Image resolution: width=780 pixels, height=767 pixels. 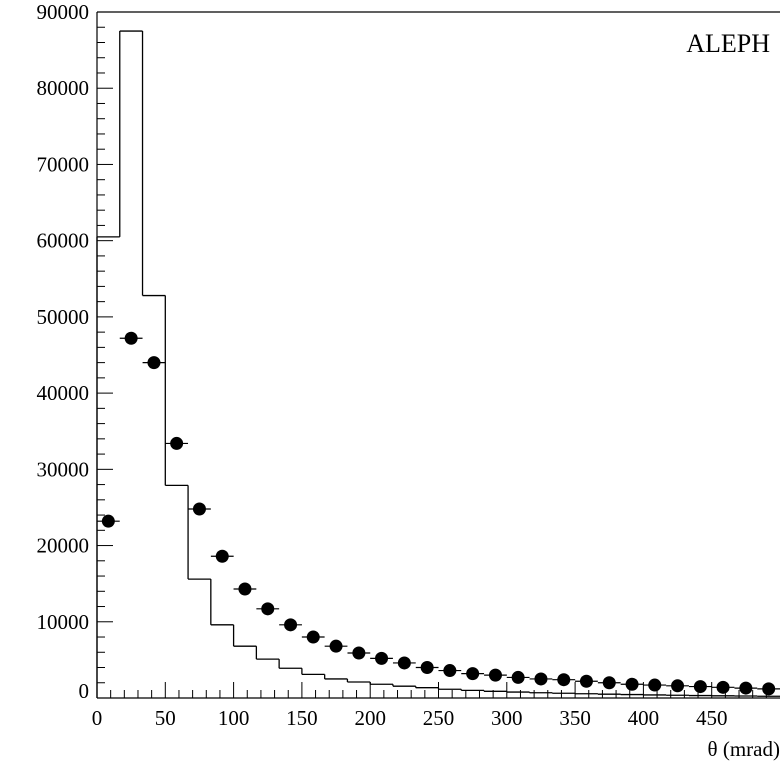 What do you see at coordinates (63, 317) in the screenshot?
I see `y-tick-label: 50000` at bounding box center [63, 317].